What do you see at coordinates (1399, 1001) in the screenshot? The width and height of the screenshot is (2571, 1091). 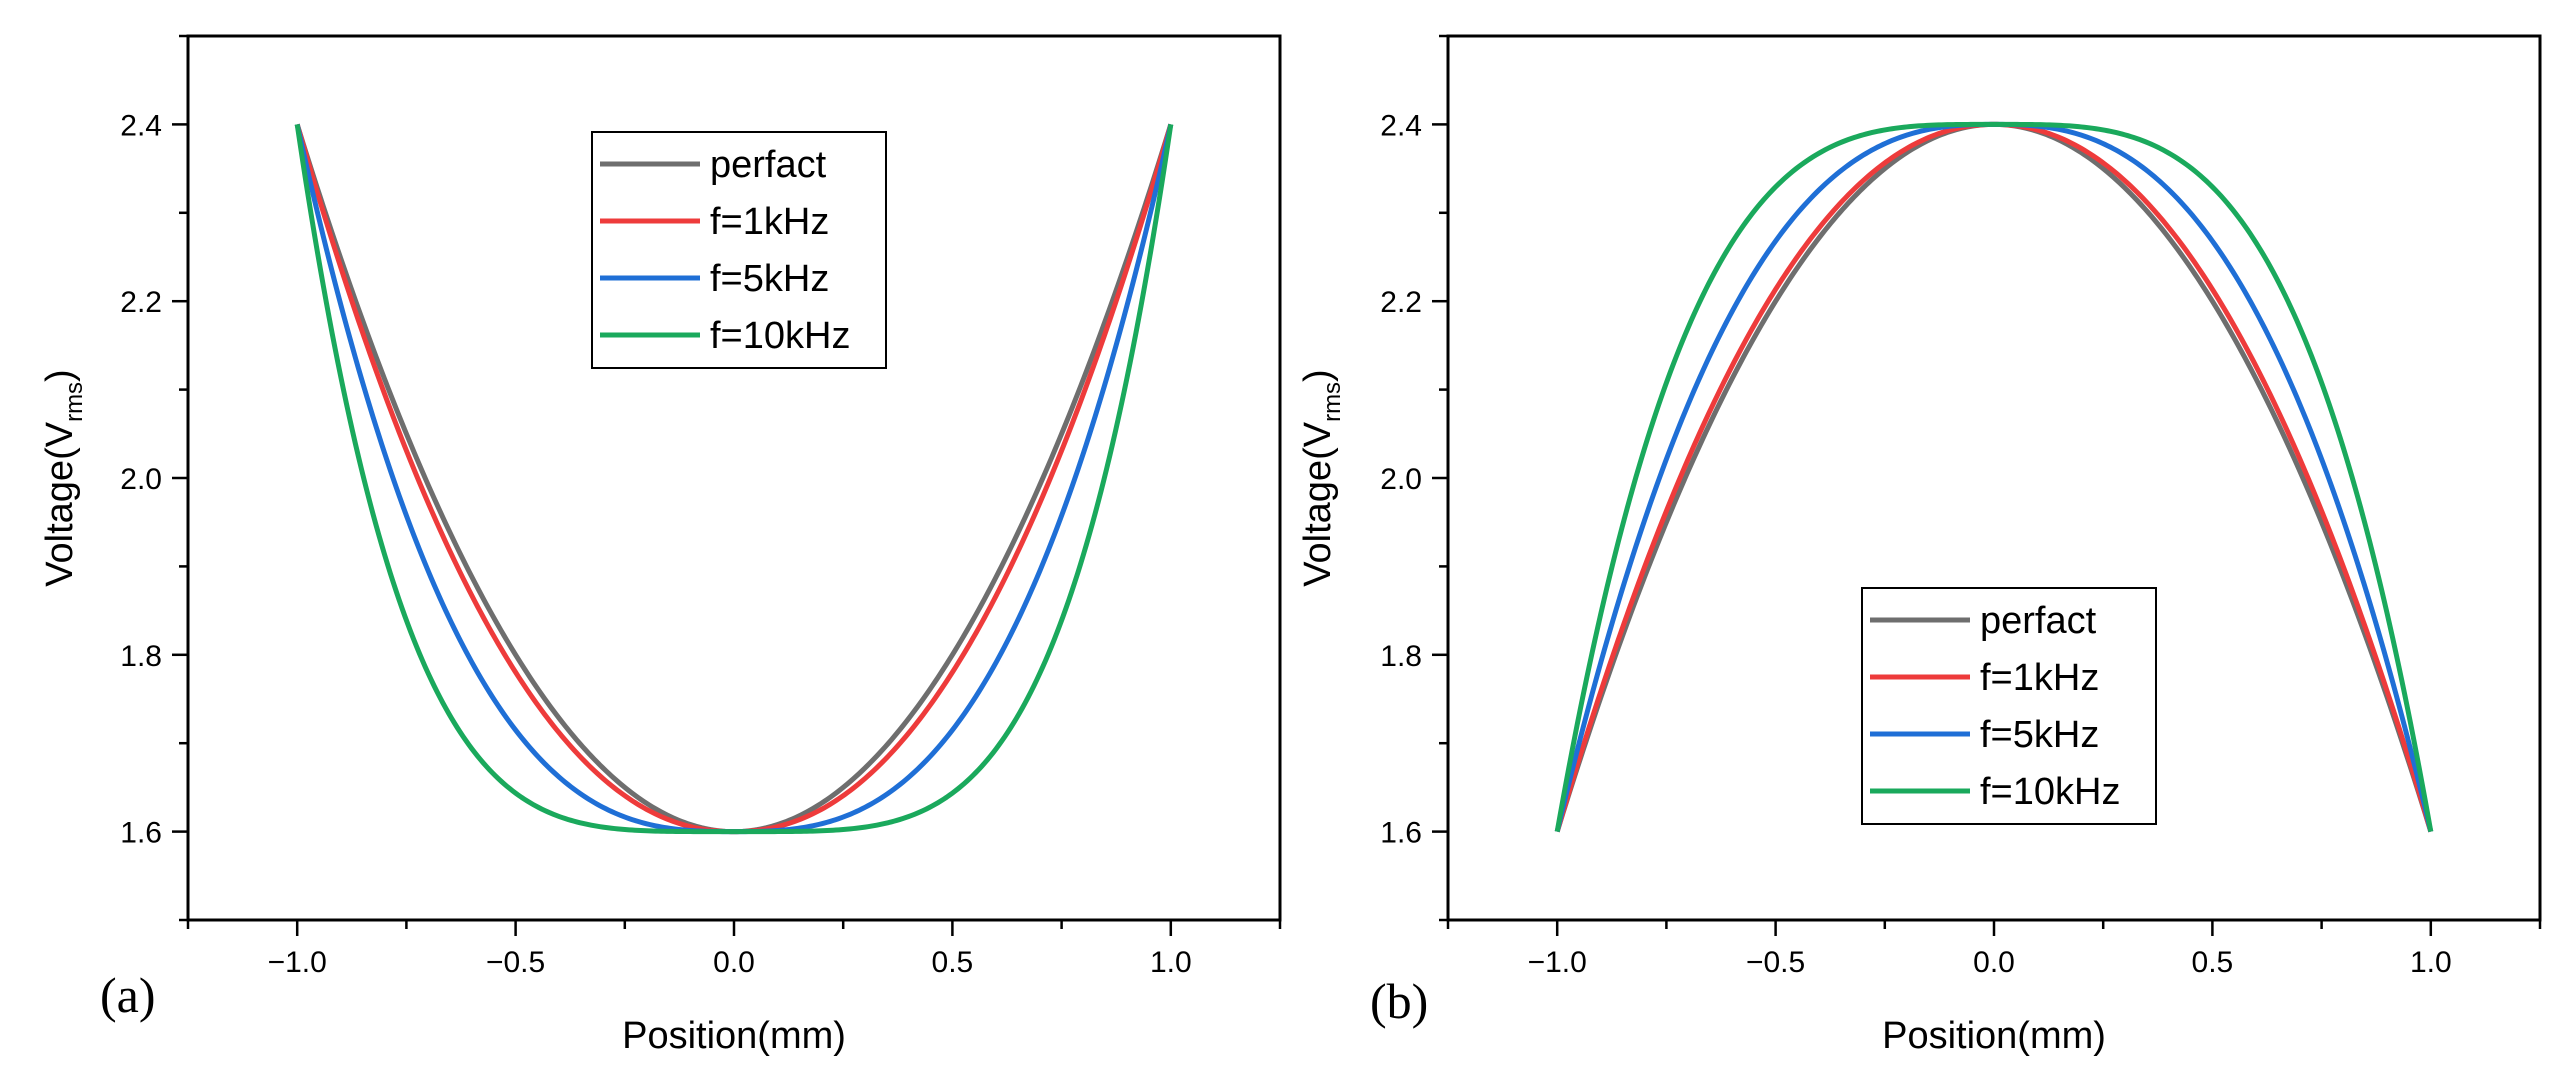 I see `panel-label: (b)` at bounding box center [1399, 1001].